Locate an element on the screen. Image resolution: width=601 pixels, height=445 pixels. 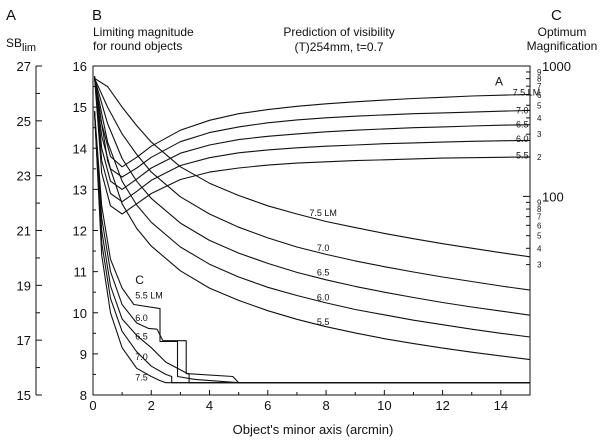
group-a-series-label: 6.5 is located at coordinates (522, 125).